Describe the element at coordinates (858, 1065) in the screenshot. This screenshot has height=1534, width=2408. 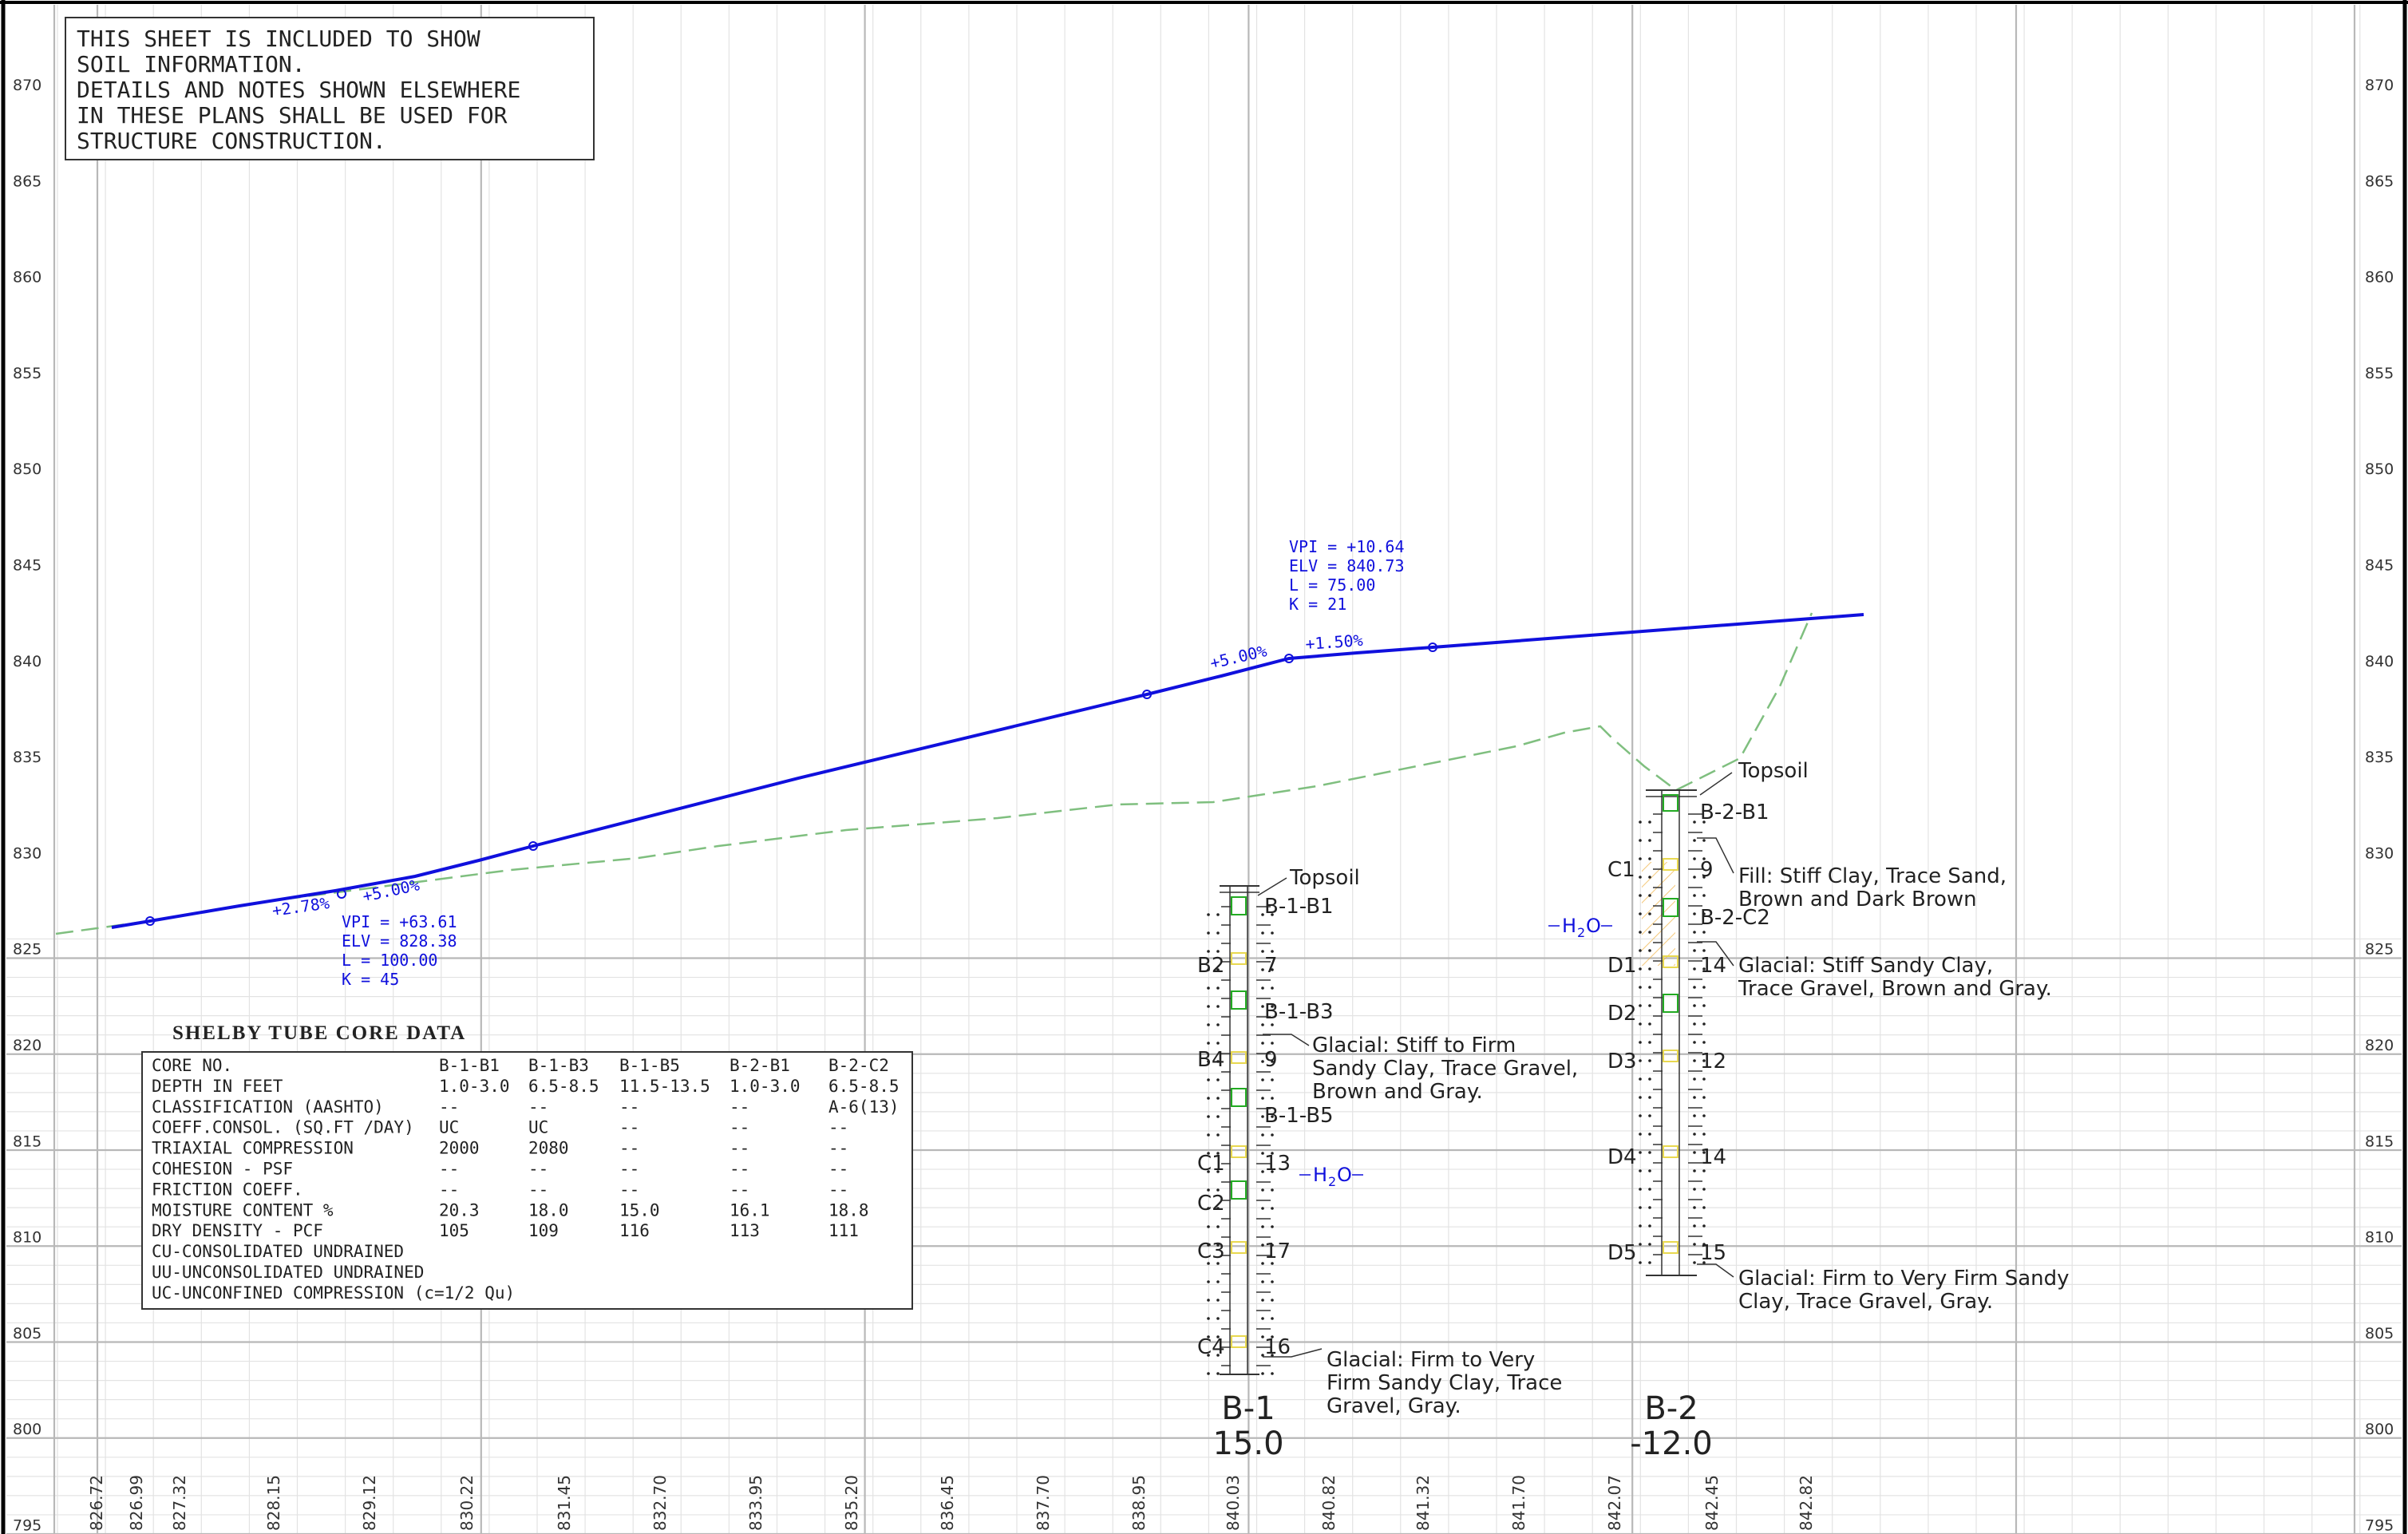
I see `shelby-cell: B-2-C2` at that location.